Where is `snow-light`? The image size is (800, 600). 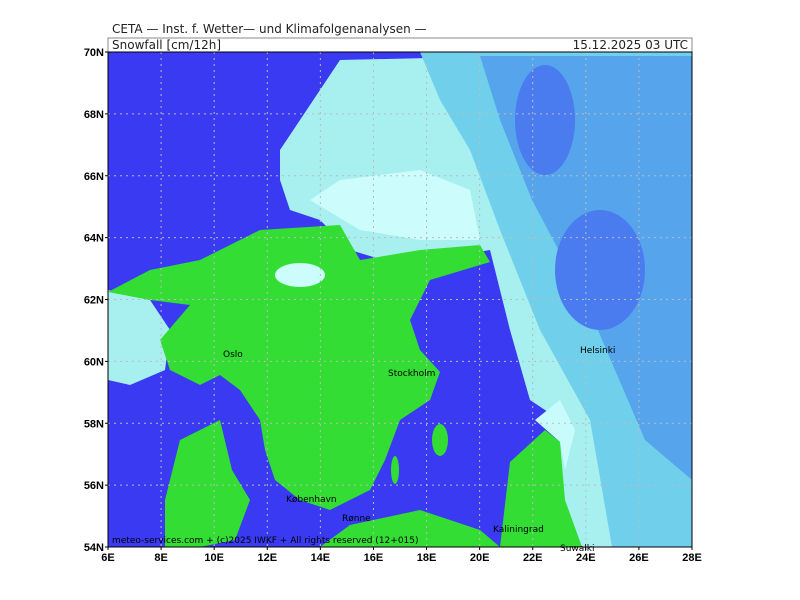
snow-light is located at coordinates (139, 337).